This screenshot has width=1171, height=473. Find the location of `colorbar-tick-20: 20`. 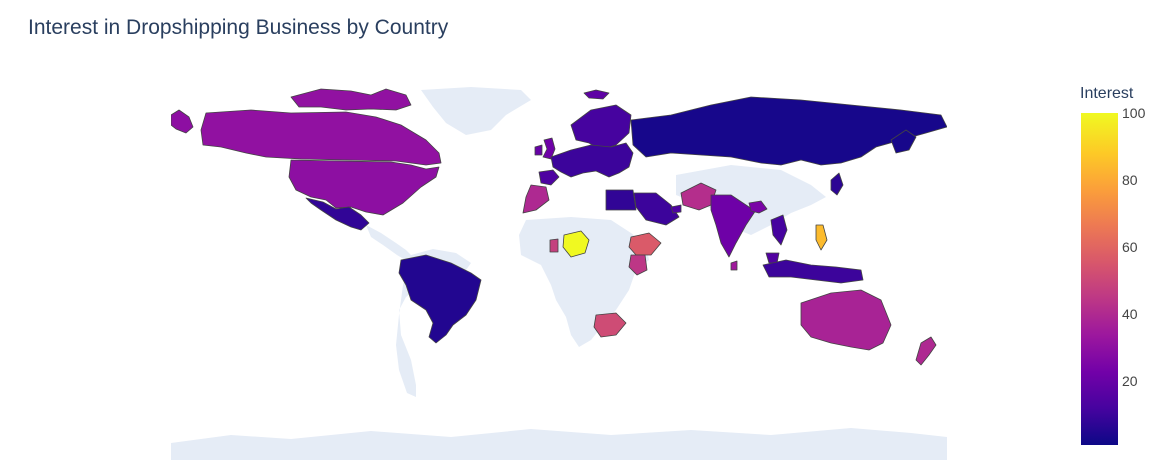

colorbar-tick-20: 20 is located at coordinates (1130, 381).